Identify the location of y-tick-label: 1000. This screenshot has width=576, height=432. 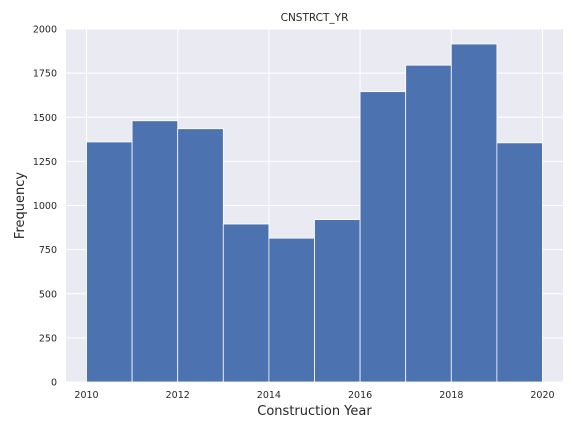
(45, 206).